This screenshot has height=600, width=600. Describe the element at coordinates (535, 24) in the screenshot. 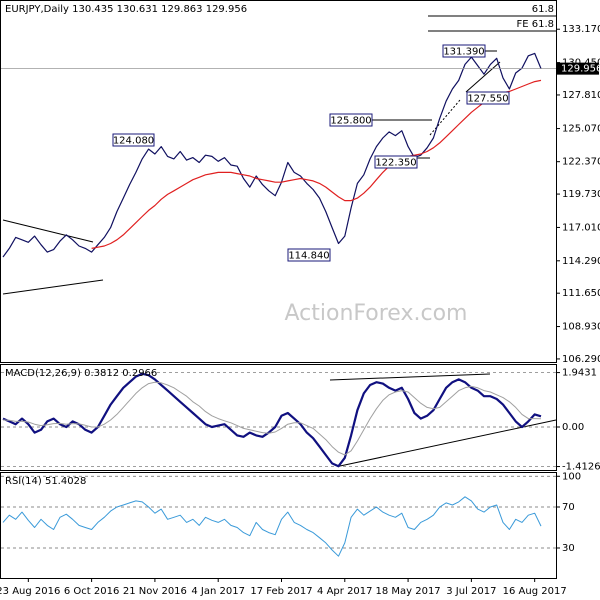

I see `annotation: FE 61.8` at that location.